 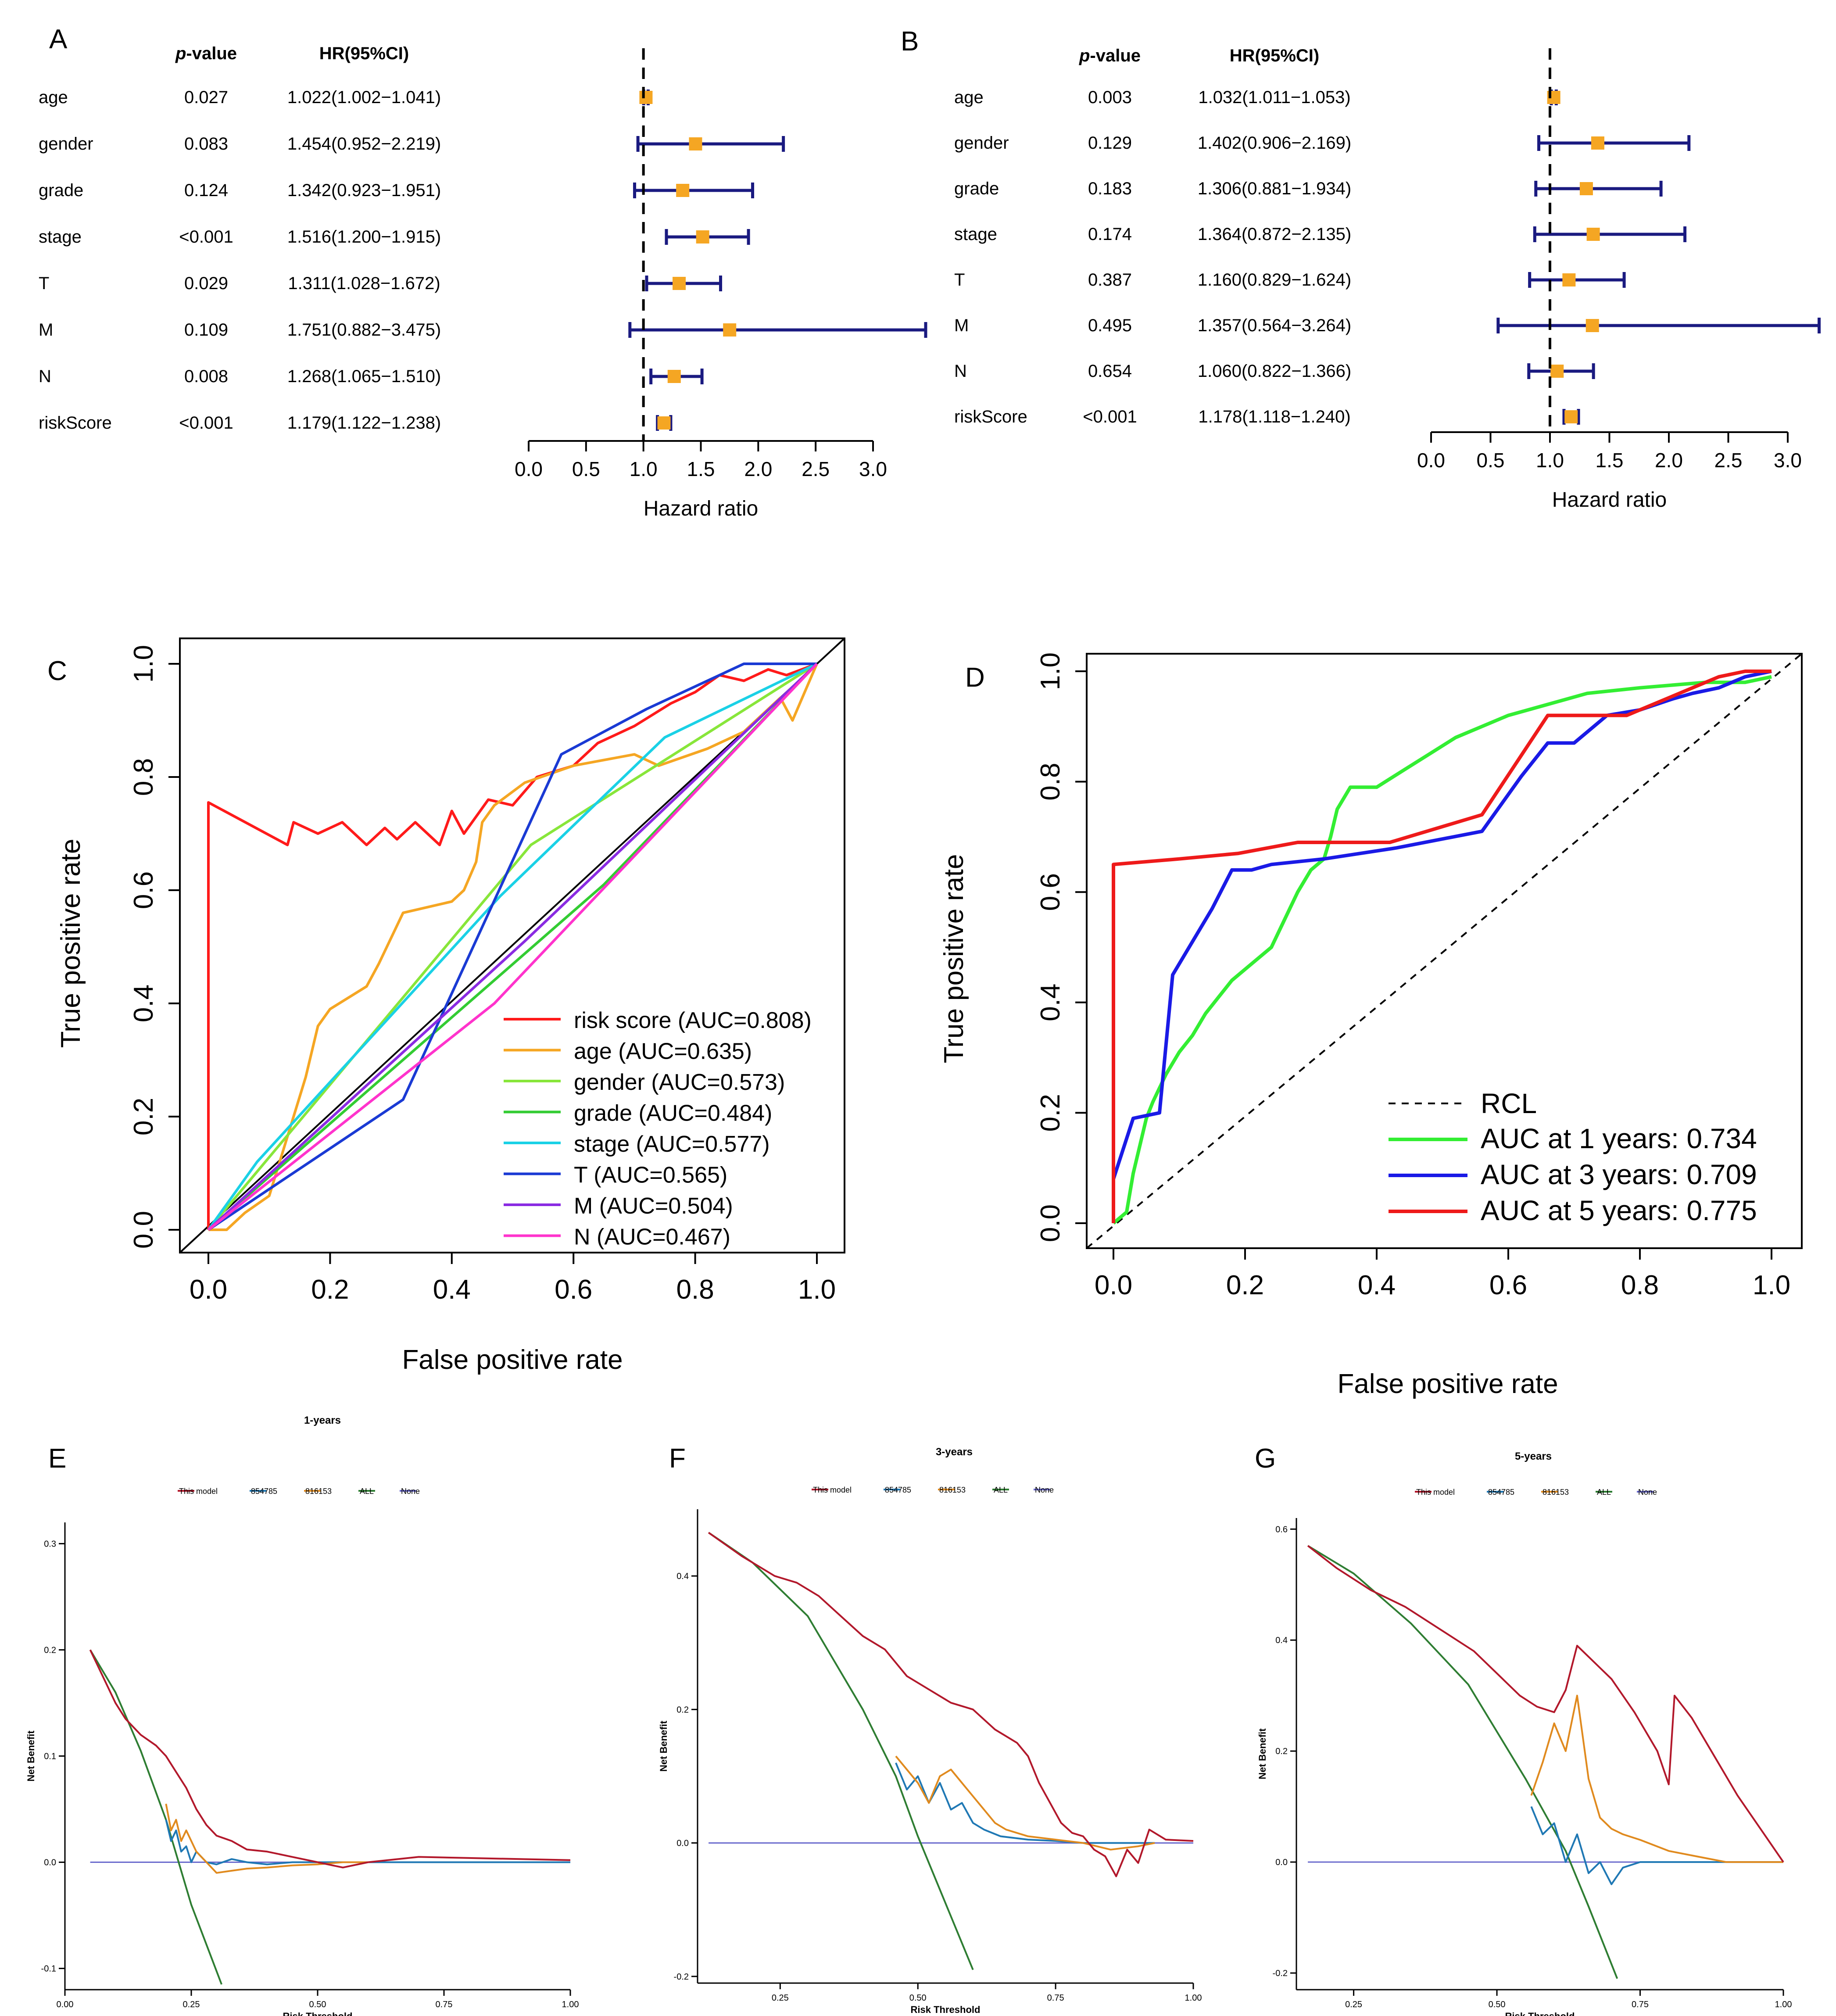 I want to click on y-tick-label: 0.1, so click(x=50, y=1757).